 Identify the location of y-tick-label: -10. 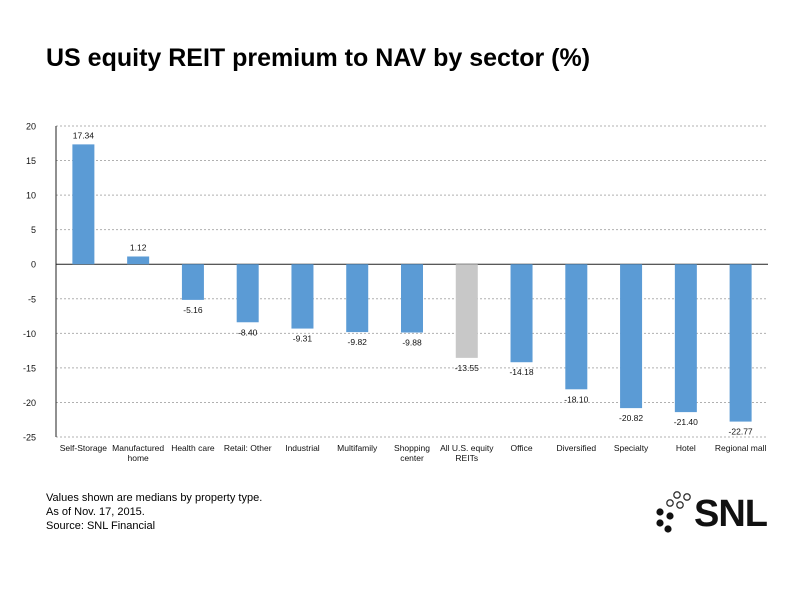
(29, 334).